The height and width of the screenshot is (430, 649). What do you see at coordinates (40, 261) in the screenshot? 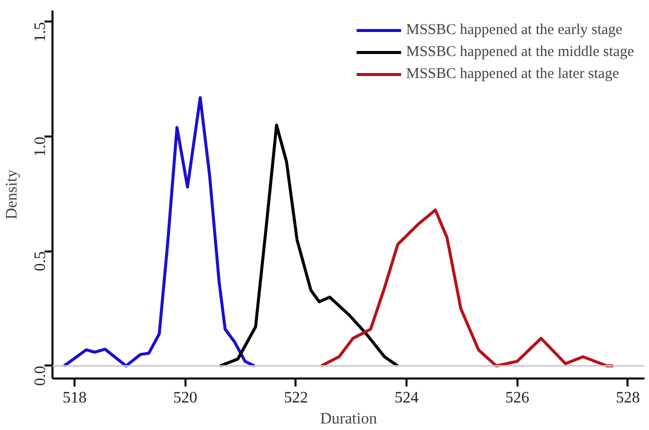
I see `y-tick-label: 0.5` at bounding box center [40, 261].